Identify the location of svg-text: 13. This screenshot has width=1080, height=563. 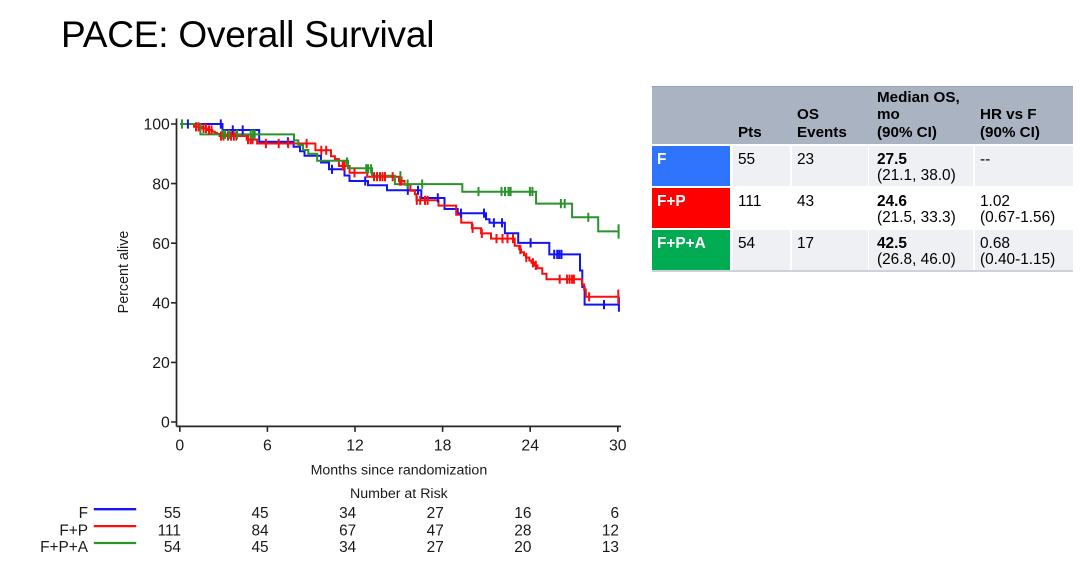
(610, 547).